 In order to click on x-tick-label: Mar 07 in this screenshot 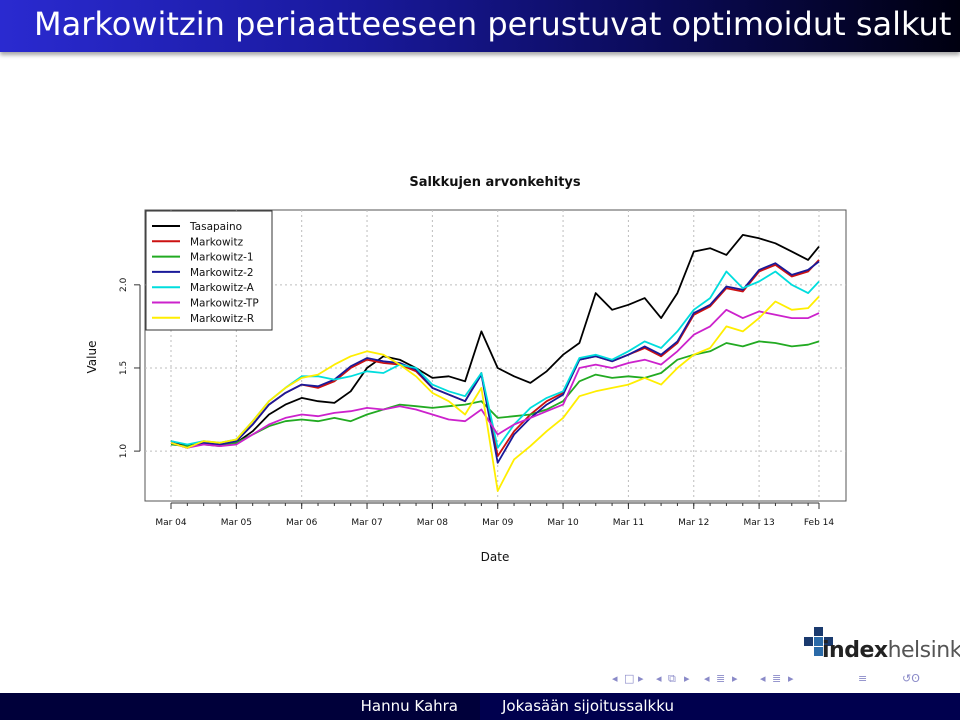, I will do `click(366, 523)`.